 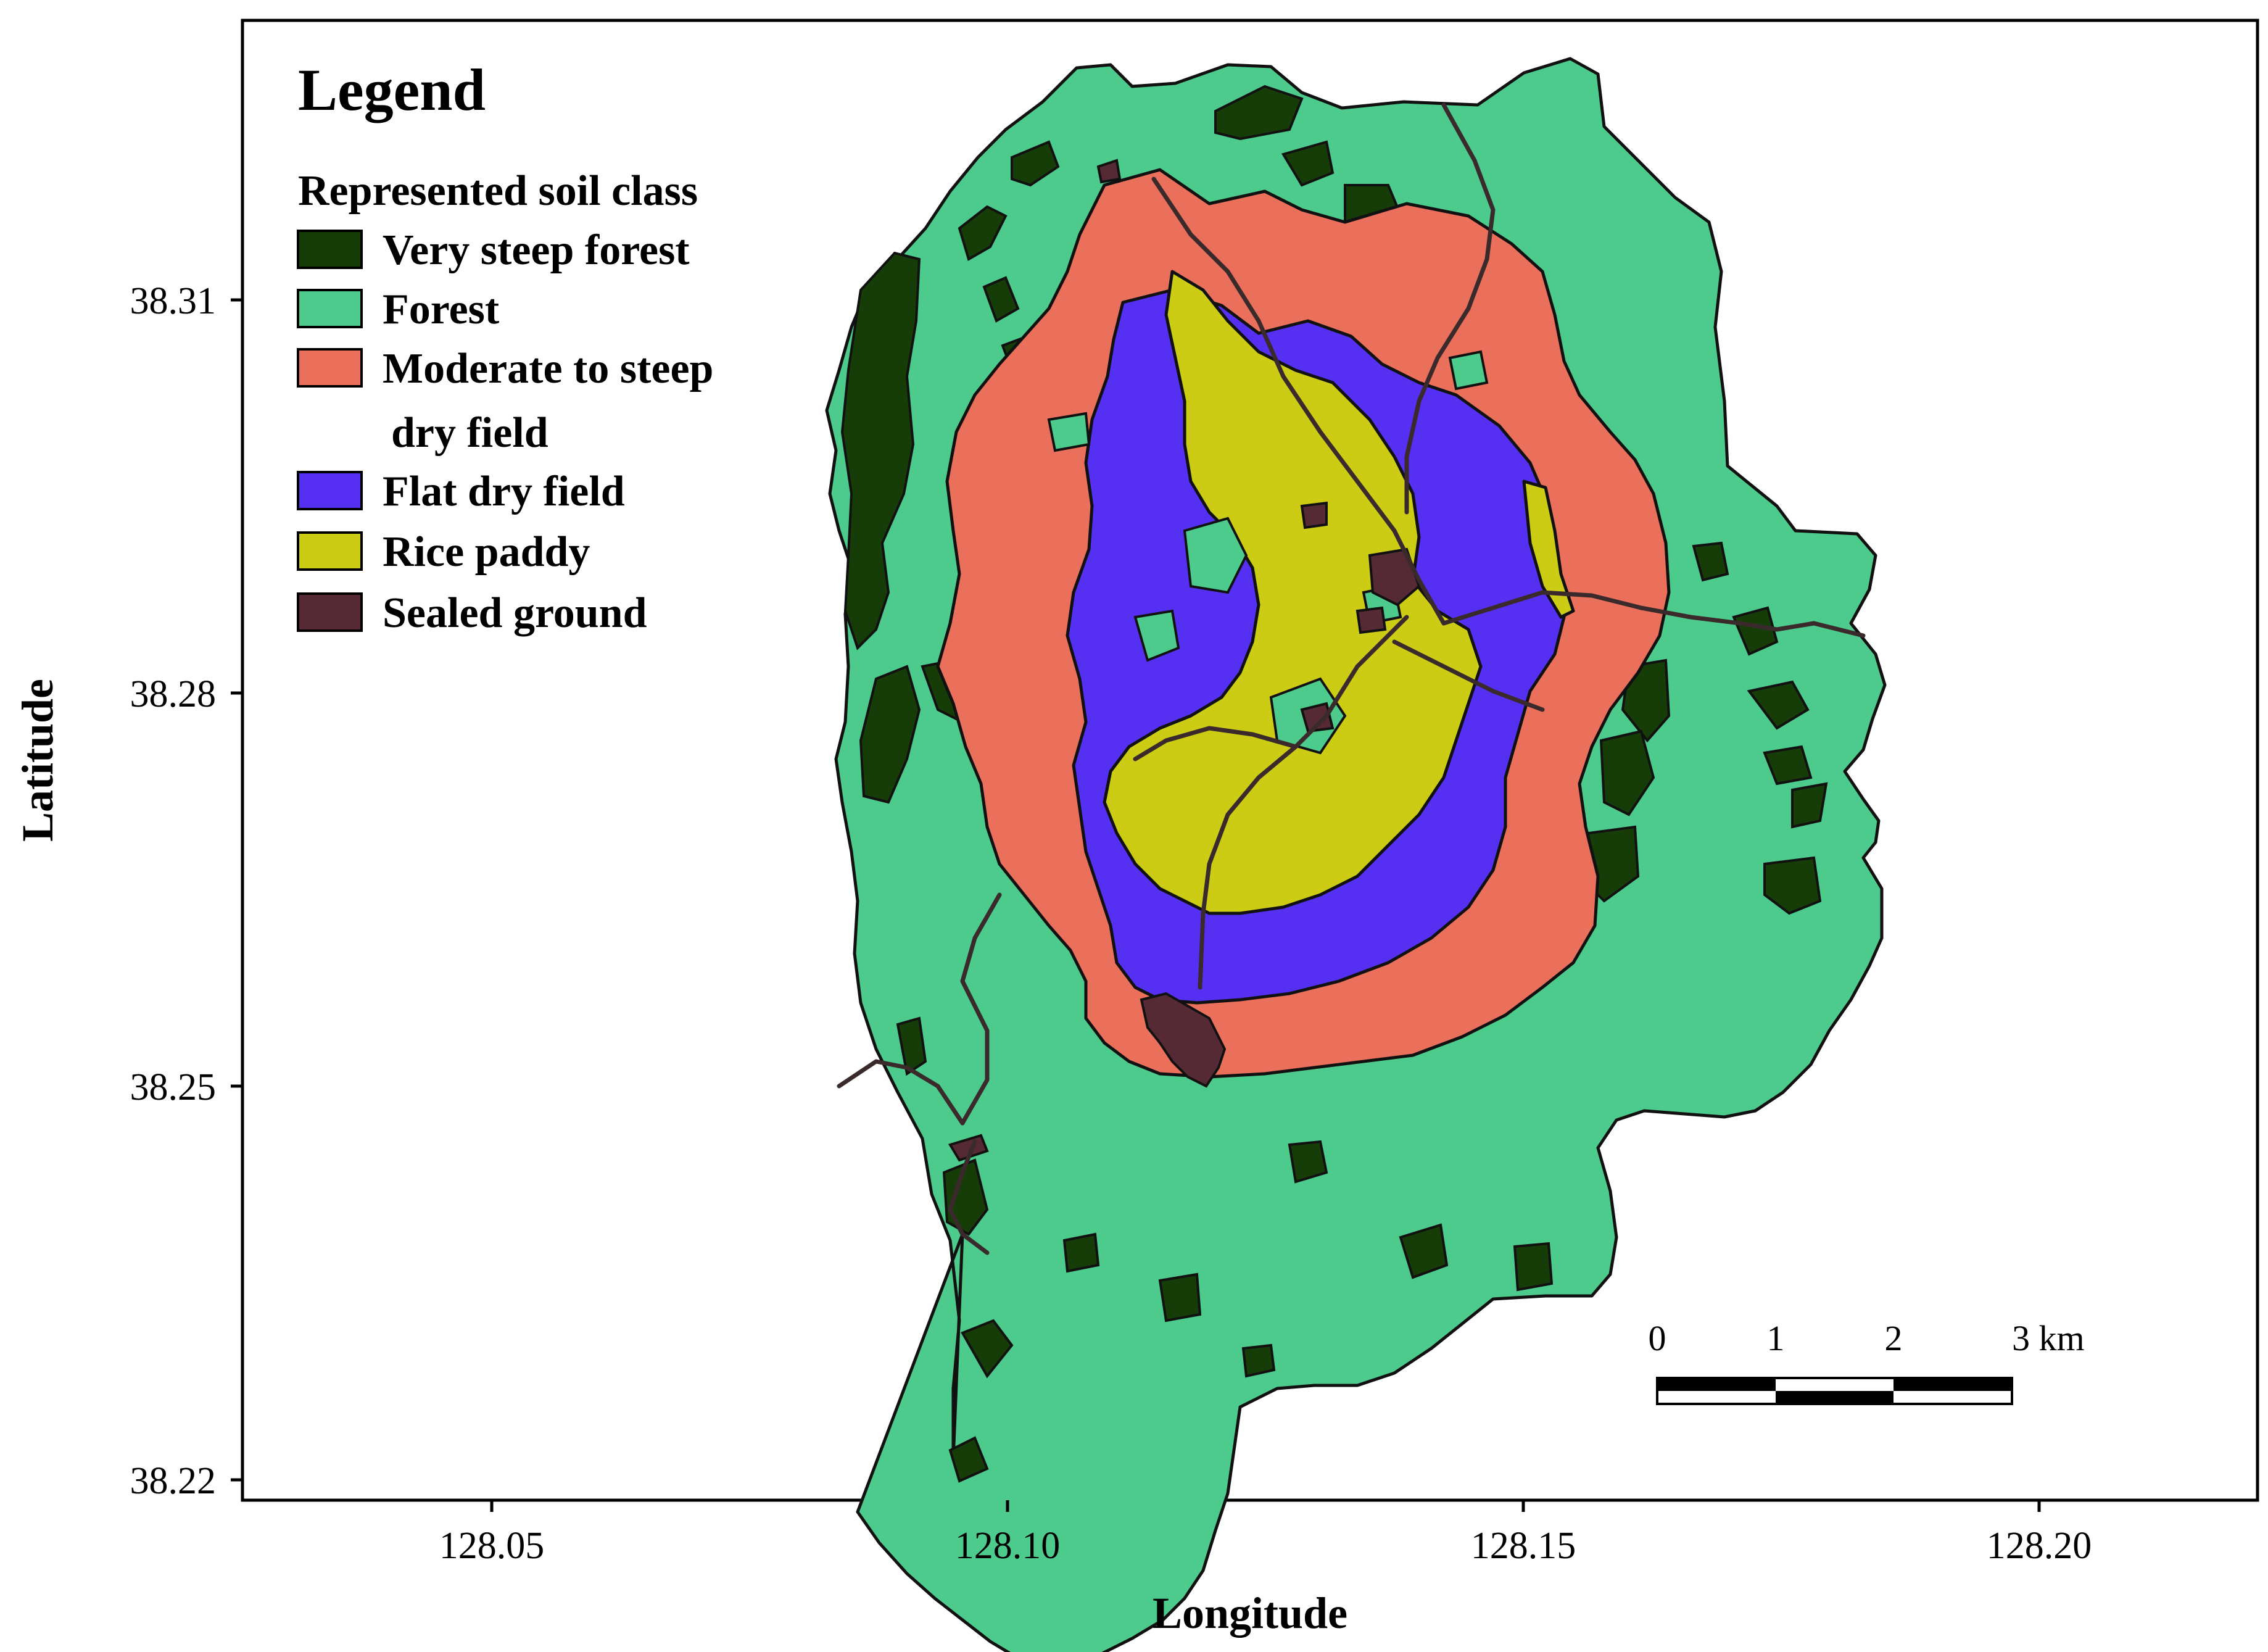 What do you see at coordinates (1776, 1338) in the screenshot?
I see `scale-label: 1` at bounding box center [1776, 1338].